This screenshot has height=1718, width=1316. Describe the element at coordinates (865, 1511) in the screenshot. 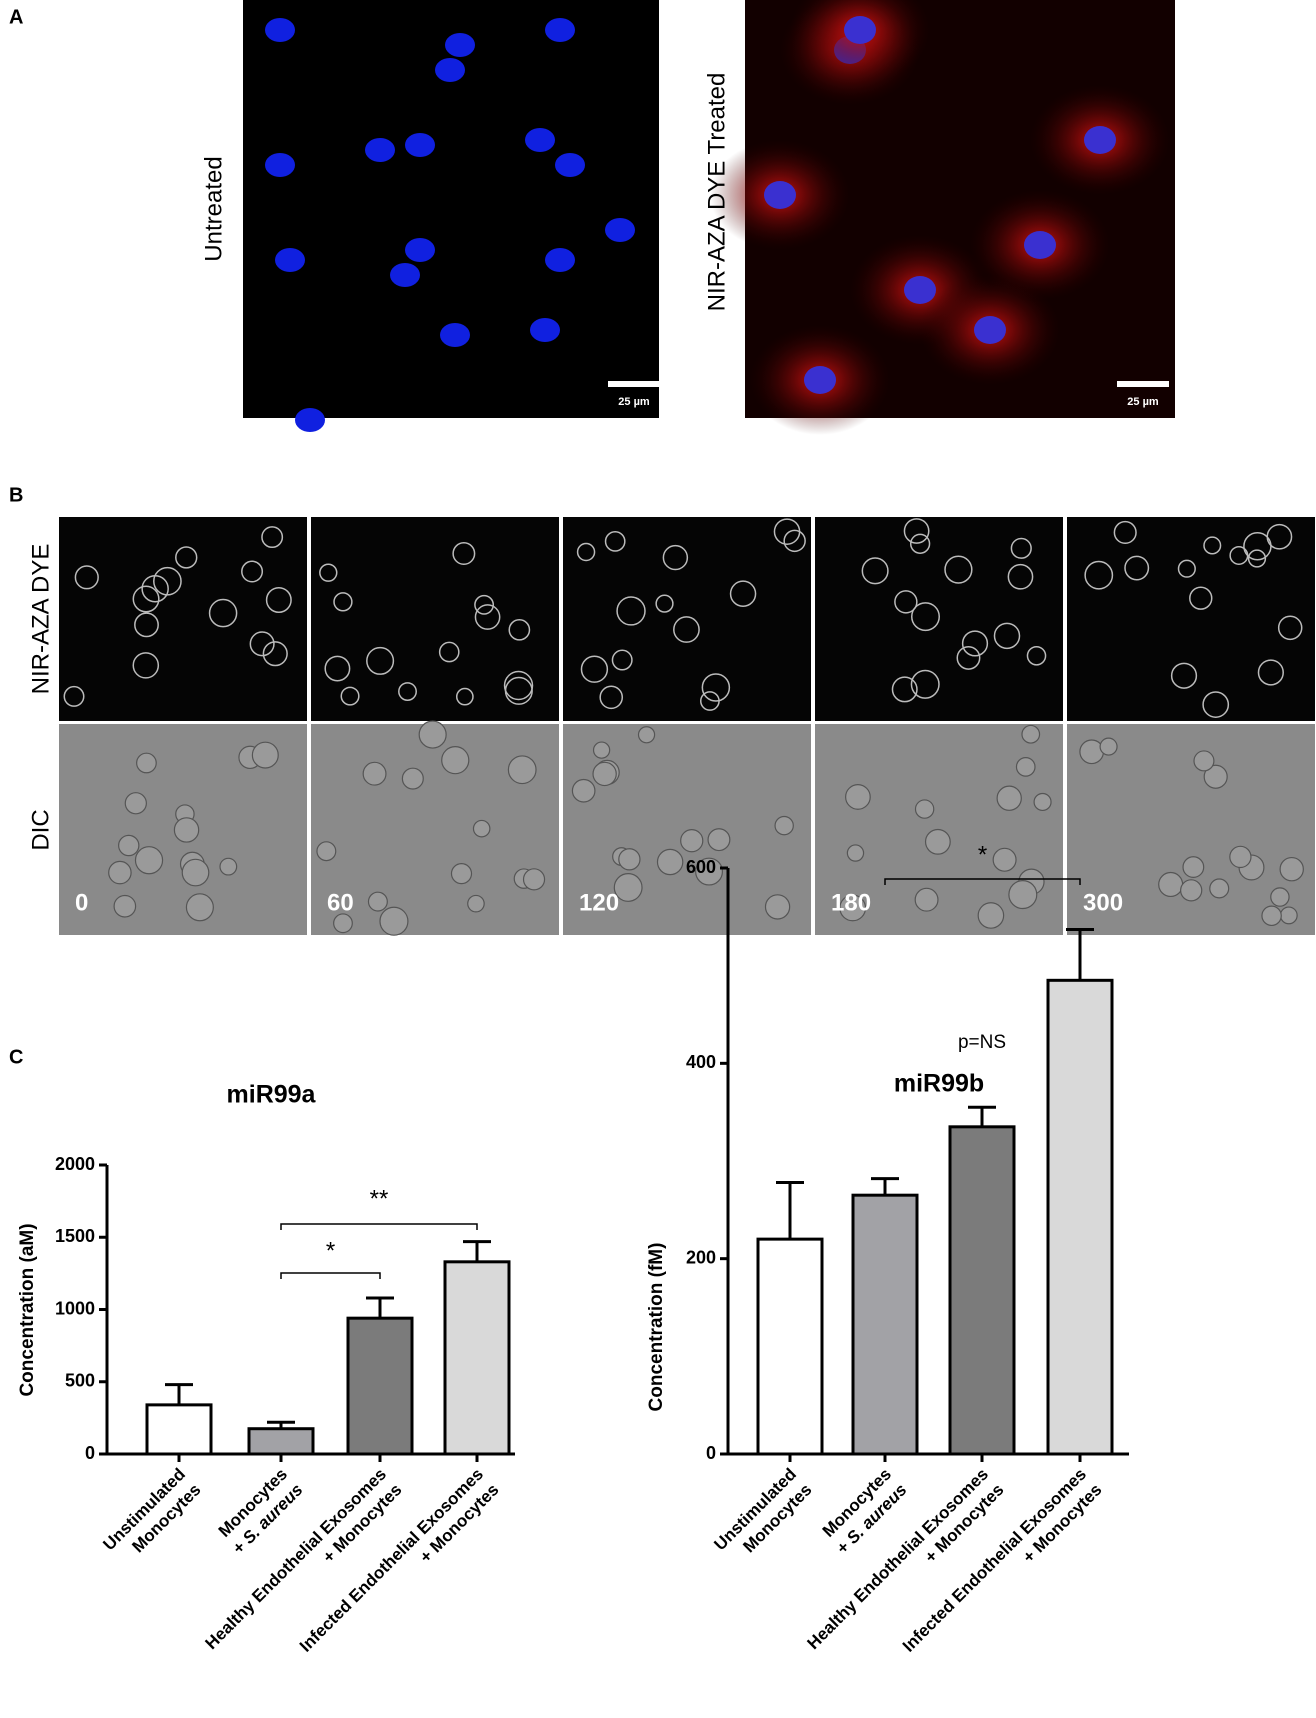

I see `x-tick-label: Monocytes+ S. aureus` at that location.